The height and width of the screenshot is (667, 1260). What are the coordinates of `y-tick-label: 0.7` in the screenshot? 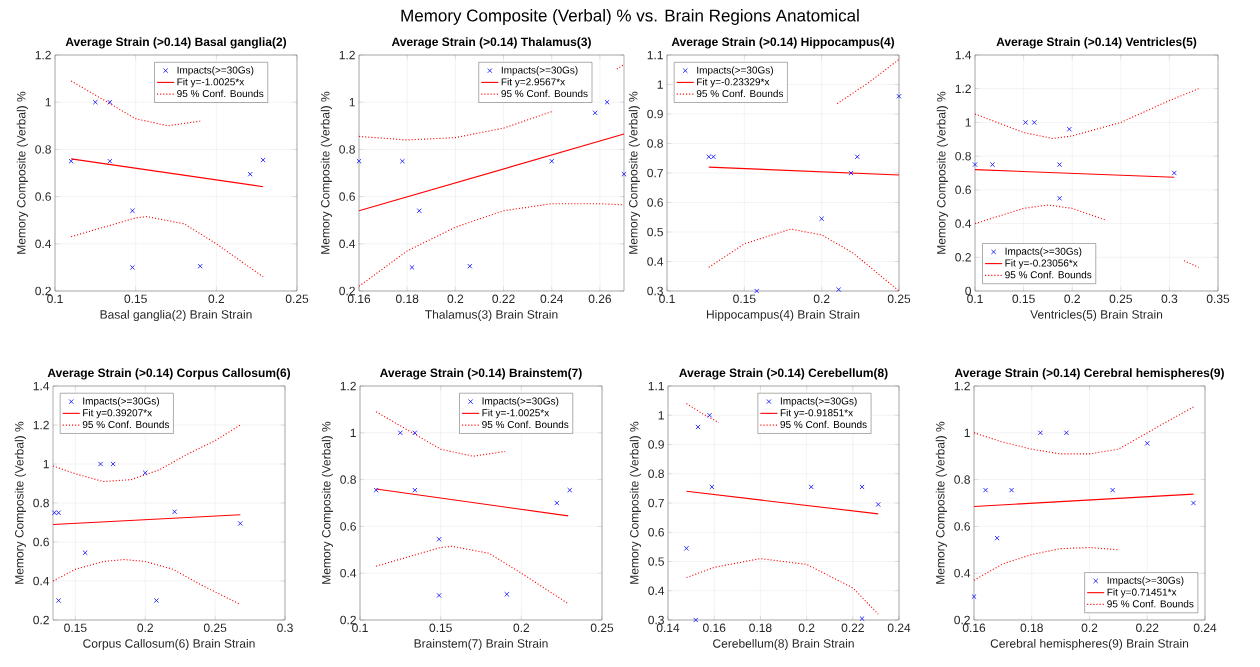 It's located at (656, 503).